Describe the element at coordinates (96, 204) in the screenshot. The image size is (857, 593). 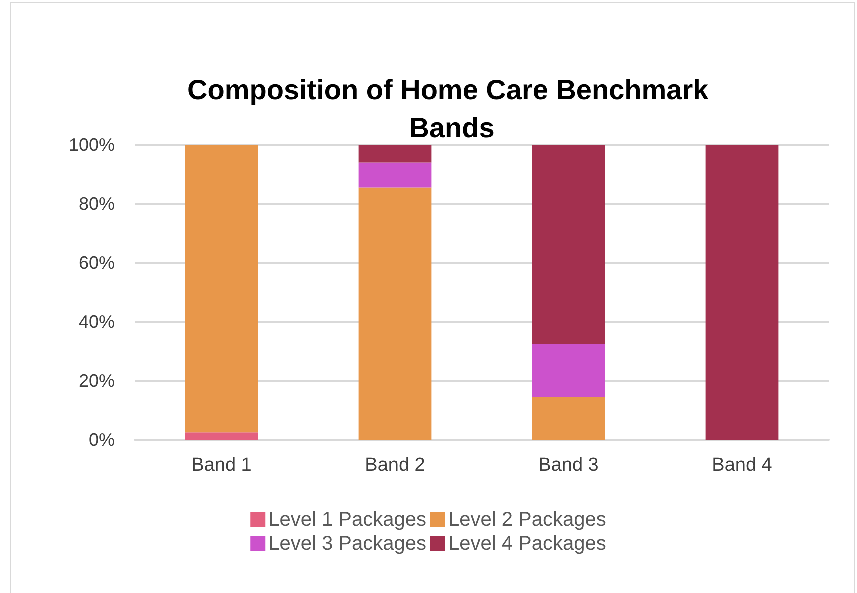
I see `y-tick-label: 80%` at that location.